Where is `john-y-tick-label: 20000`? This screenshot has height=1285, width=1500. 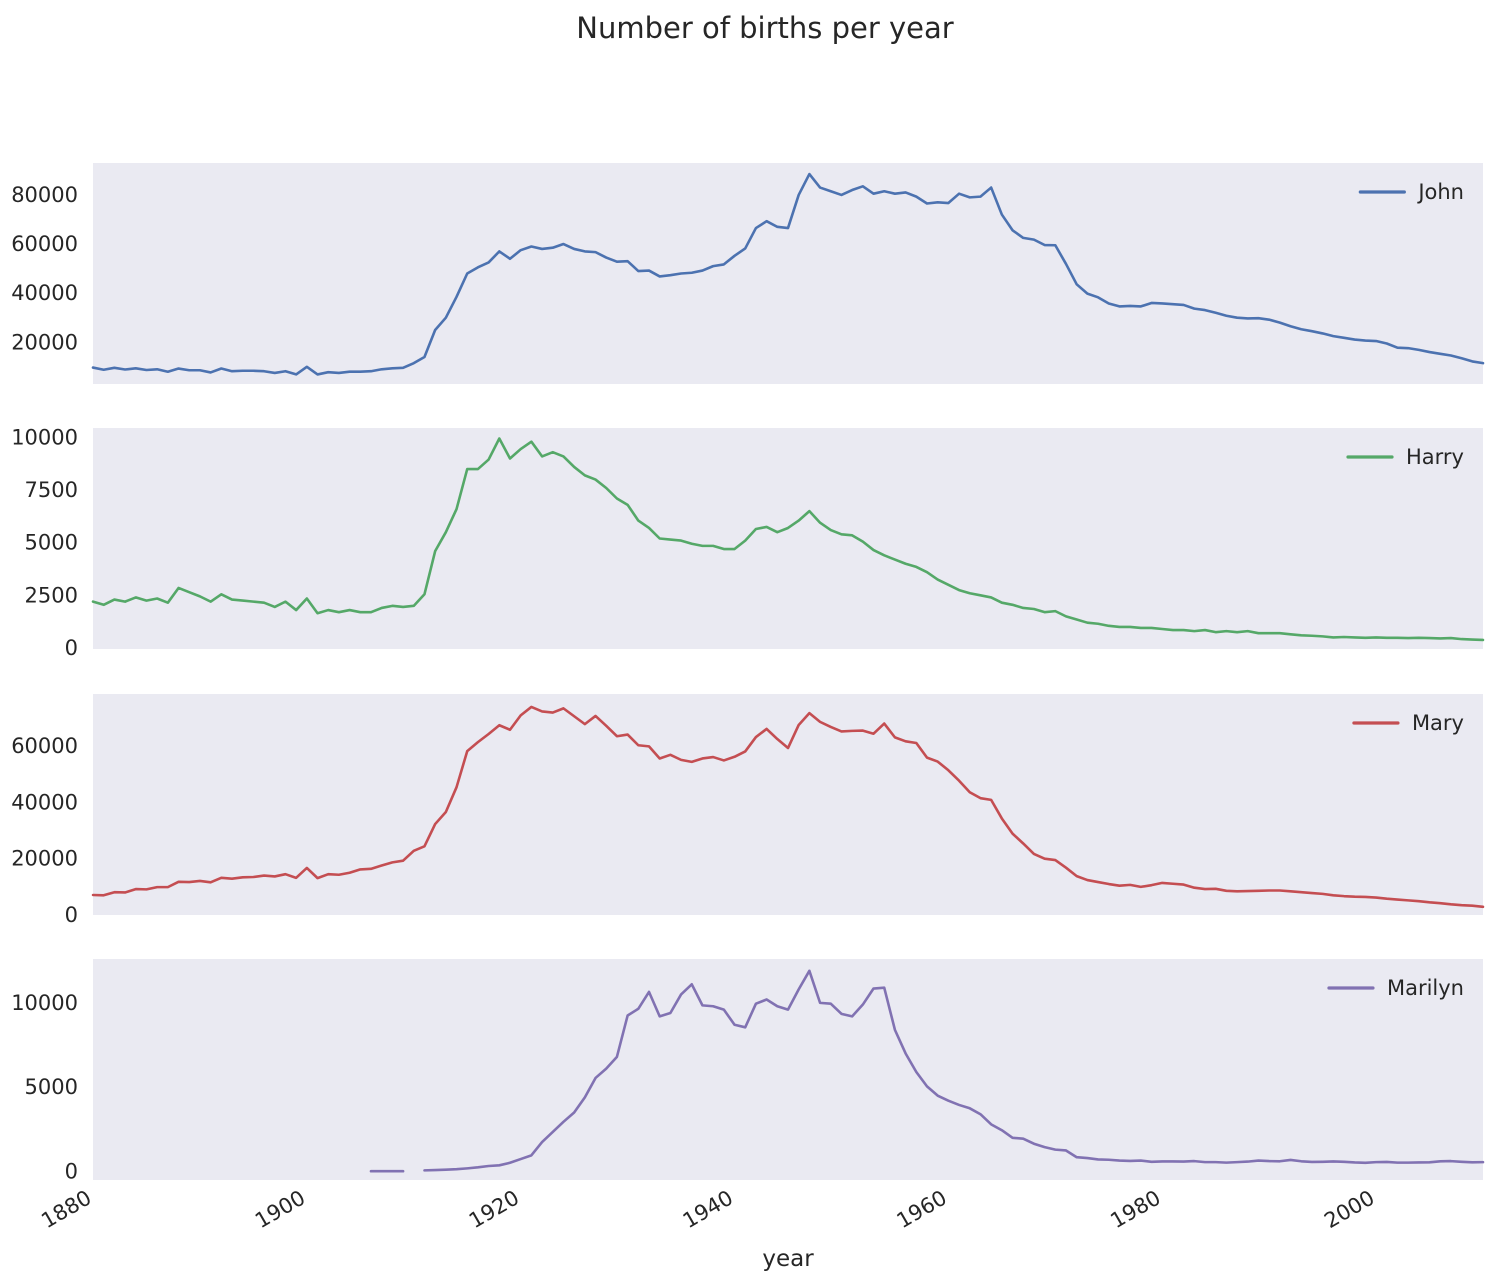 john-y-tick-label: 20000 is located at coordinates (44, 342).